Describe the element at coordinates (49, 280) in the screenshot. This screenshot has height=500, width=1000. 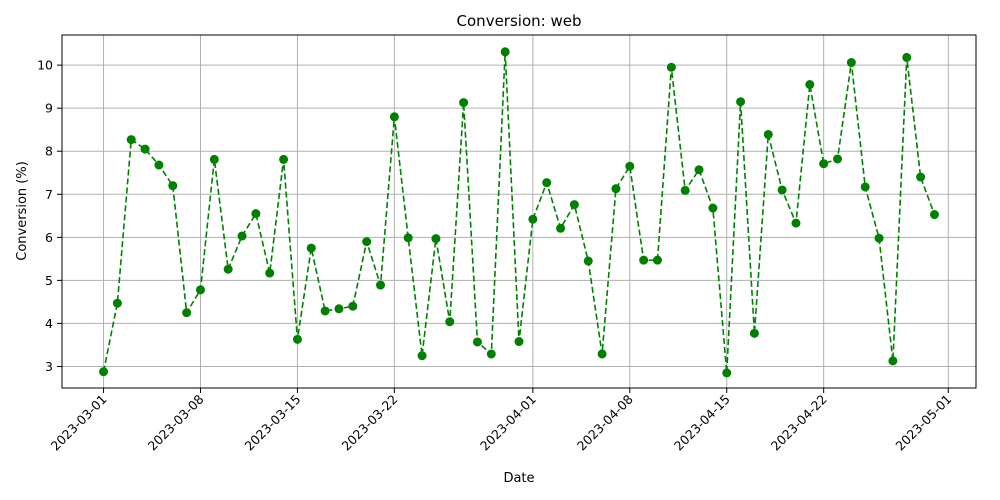
I see `y-tick-label: 5` at that location.